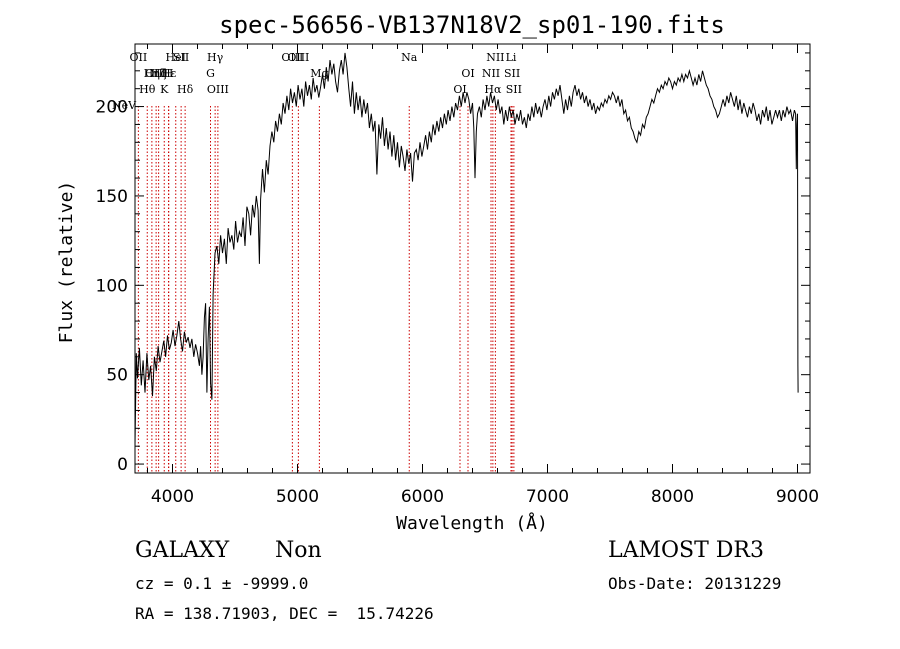  I want to click on line-label: Hη, so click(152, 73).